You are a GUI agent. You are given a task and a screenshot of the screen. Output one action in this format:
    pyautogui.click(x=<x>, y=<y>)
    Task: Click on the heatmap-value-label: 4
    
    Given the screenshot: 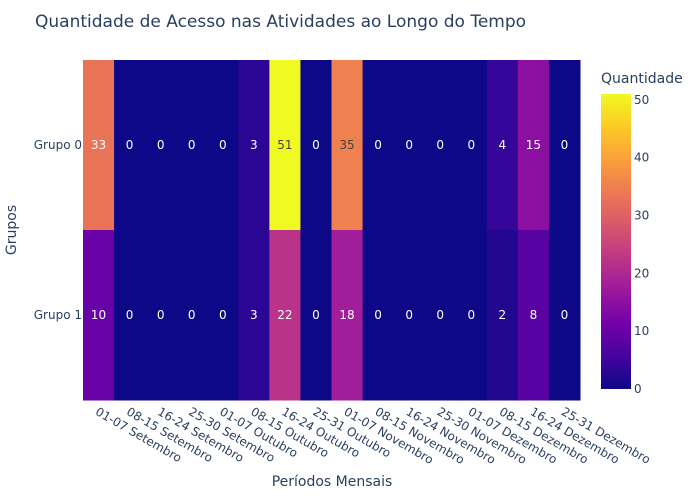 What is the action you would take?
    pyautogui.click(x=503, y=145)
    